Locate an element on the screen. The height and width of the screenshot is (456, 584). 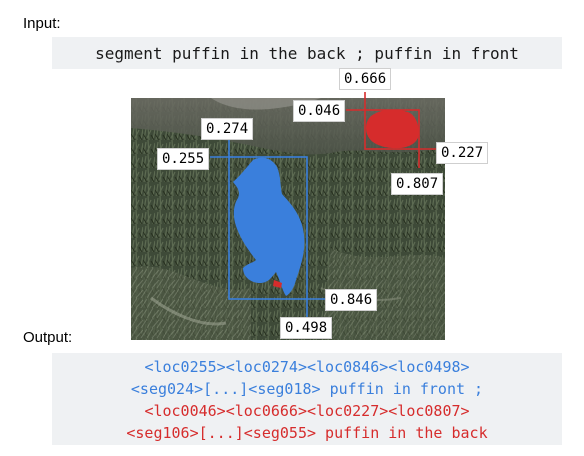
output-line-front-segs: <seg024>[...]<seg018> puffin in front ; is located at coordinates (307, 389).